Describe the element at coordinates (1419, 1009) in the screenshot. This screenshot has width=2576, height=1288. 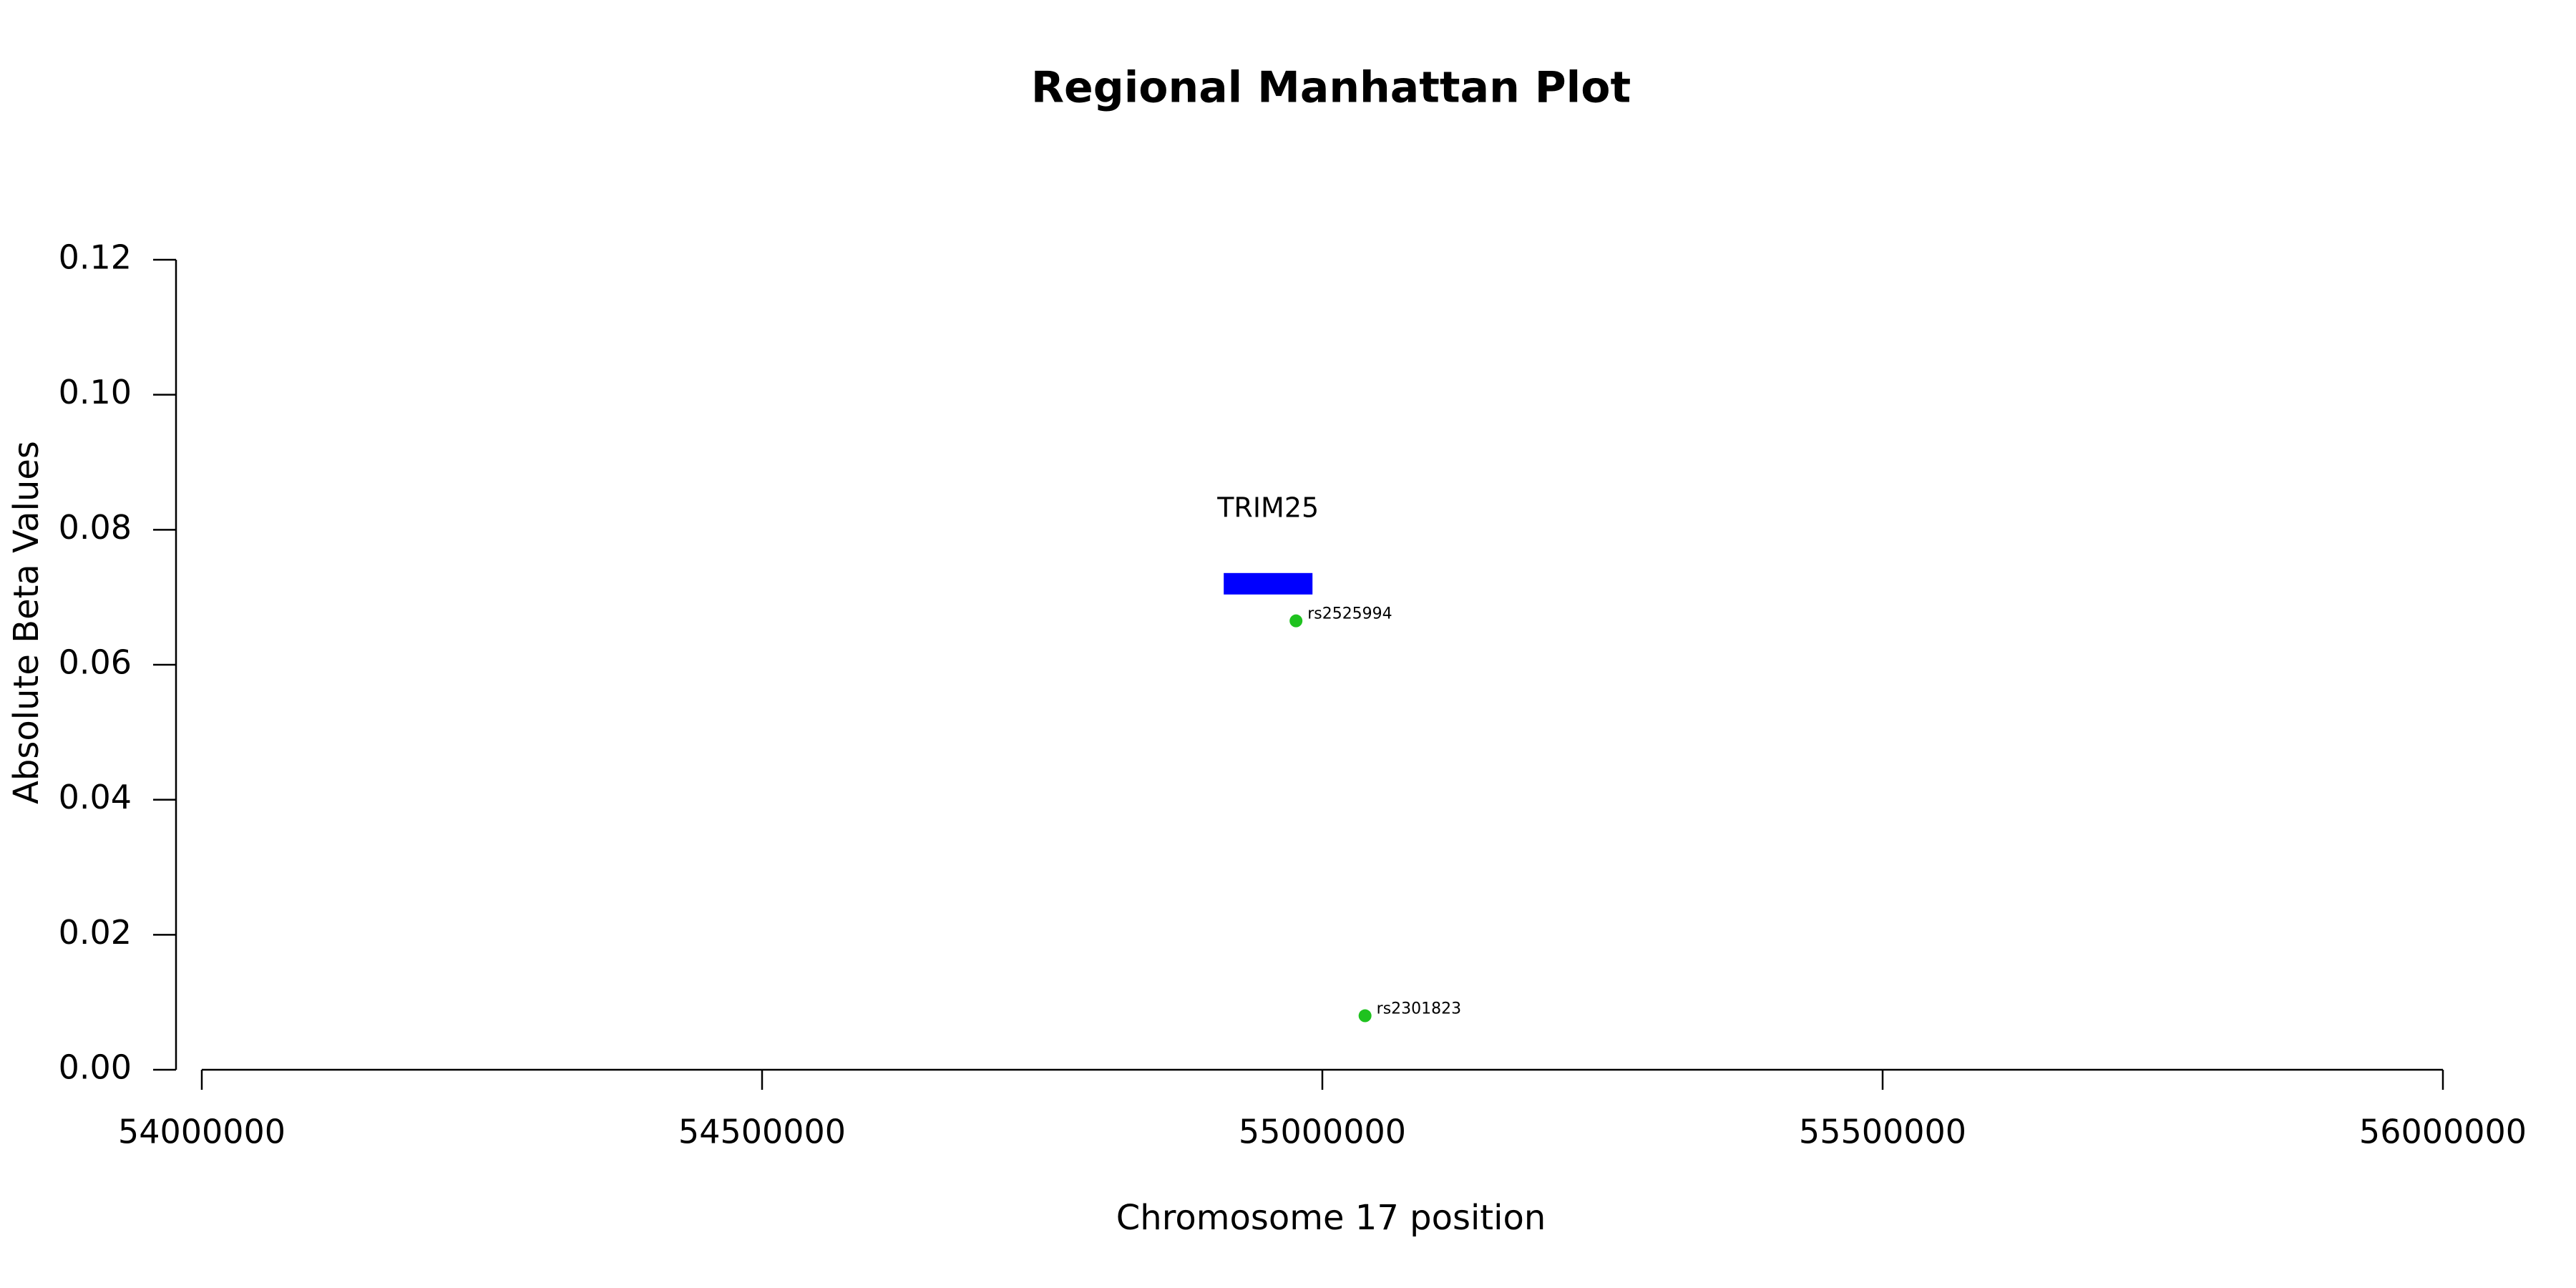
I see `snp-label: rs2301823` at that location.